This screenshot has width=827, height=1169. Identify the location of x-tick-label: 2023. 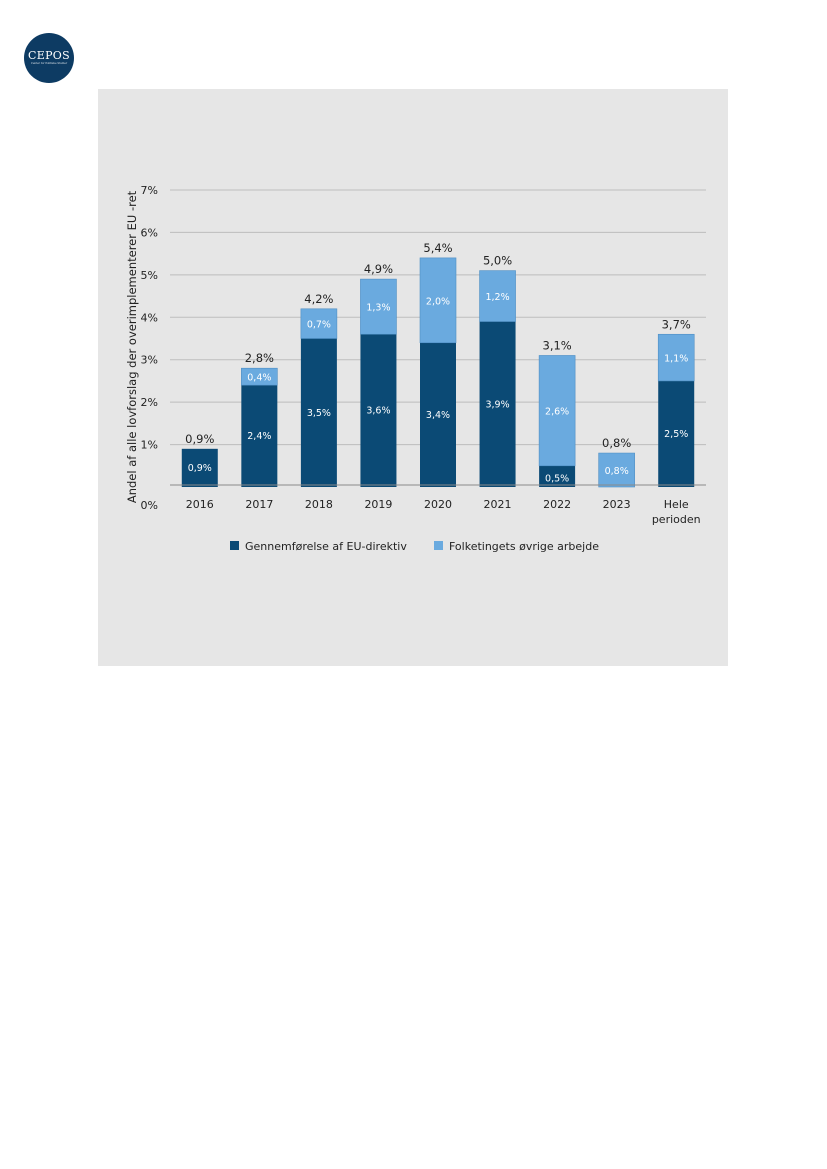
(617, 504).